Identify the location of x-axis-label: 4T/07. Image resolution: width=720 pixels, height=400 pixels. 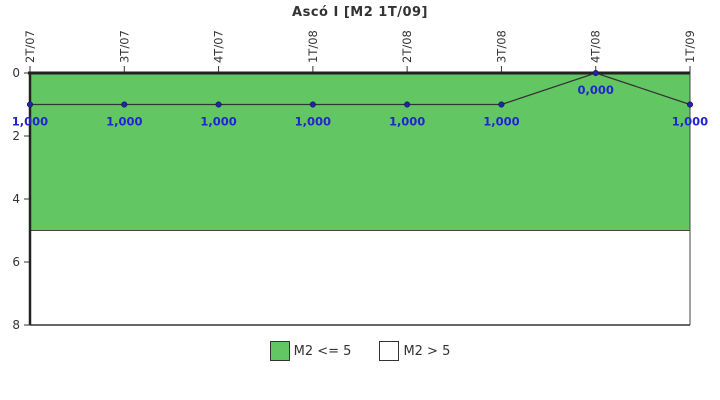
(219, 46).